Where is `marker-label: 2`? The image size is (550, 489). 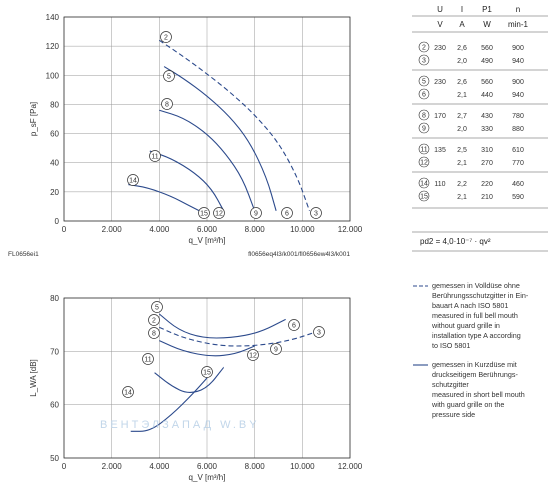
marker-label: 2 is located at coordinates (166, 38).